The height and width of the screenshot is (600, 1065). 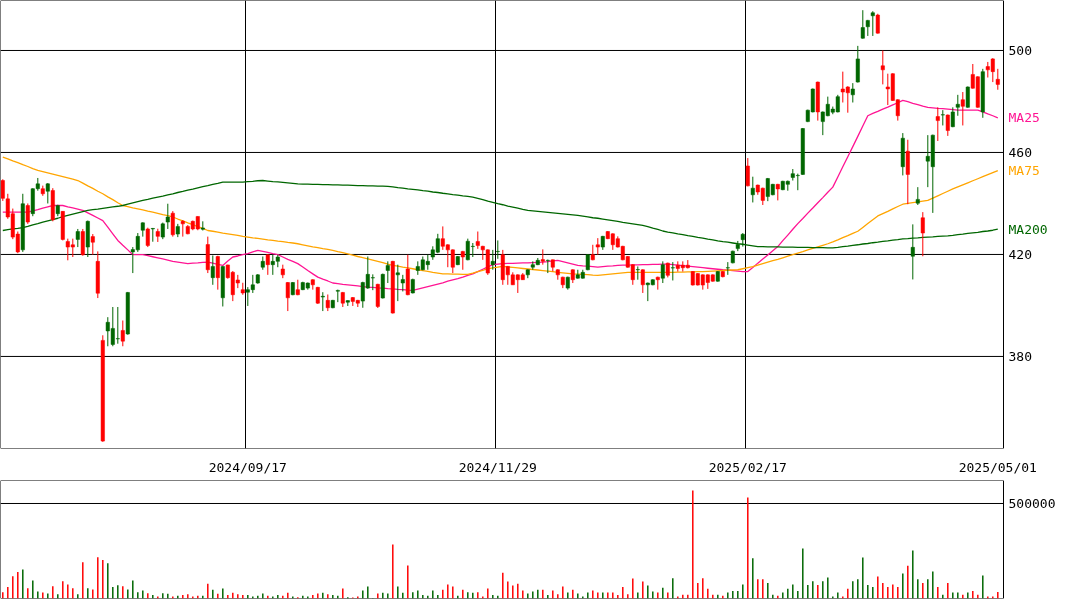 I want to click on x-tick-label: 2025/02/17, so click(x=747, y=467).